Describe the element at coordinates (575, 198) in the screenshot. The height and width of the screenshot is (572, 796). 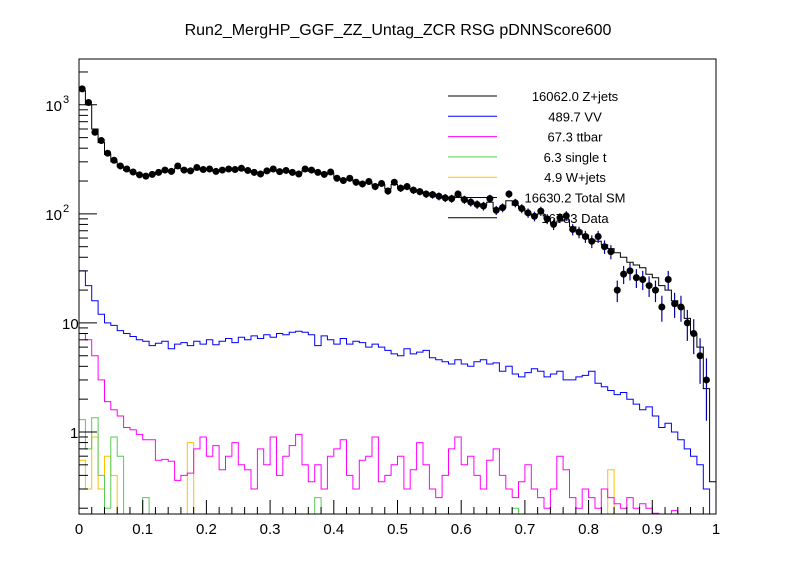
I see `legend-label: 16630.2 Total SM` at that location.